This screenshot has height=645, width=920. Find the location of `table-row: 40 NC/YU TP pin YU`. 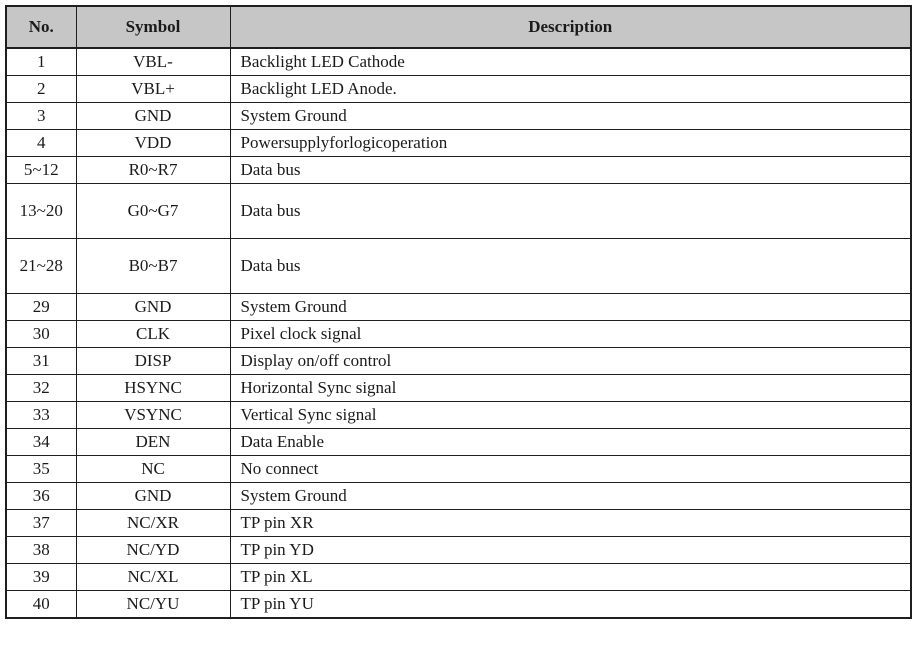

table-row: 40 NC/YU TP pin YU is located at coordinates (458, 604).